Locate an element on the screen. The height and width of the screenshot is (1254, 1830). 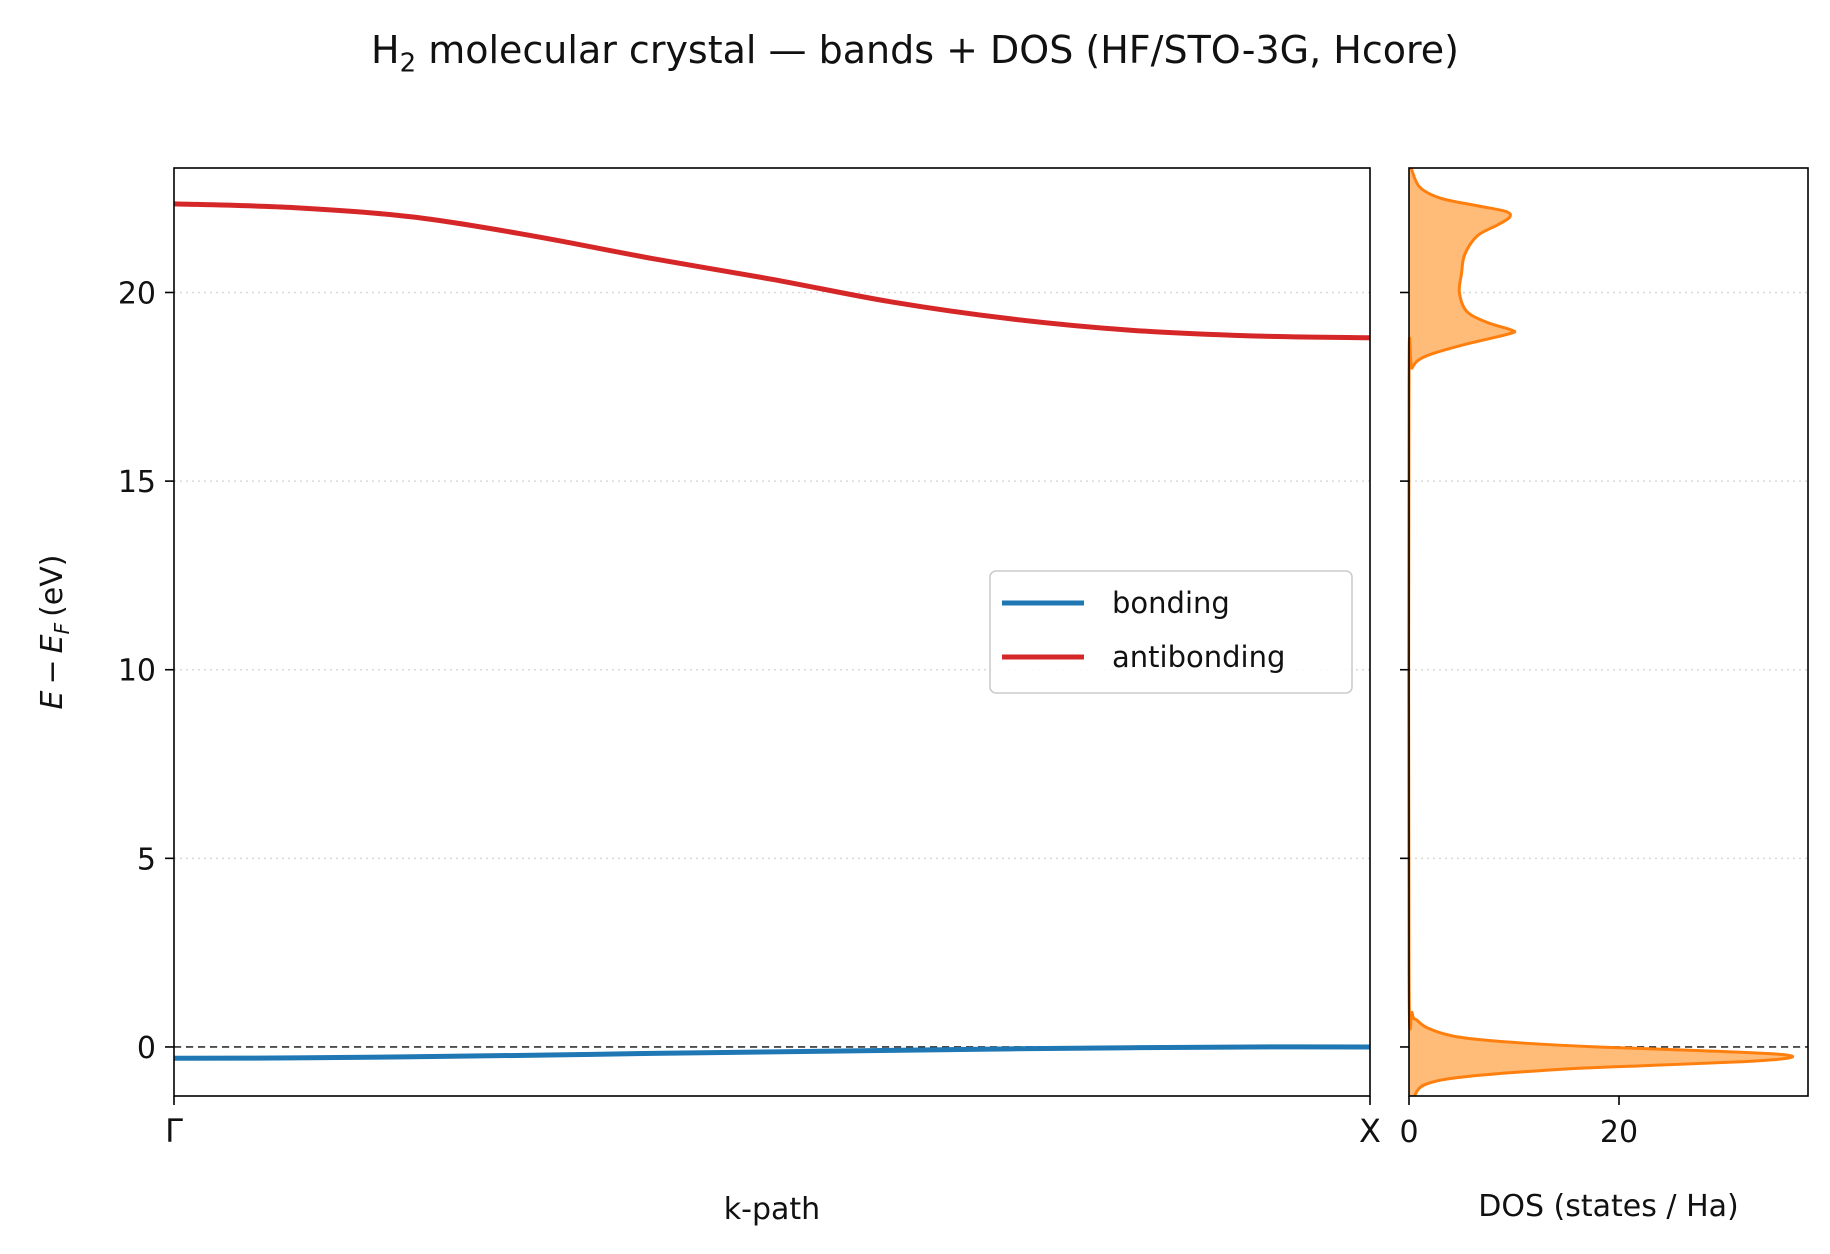
ylabel-e: E is located at coordinates (52, 699).